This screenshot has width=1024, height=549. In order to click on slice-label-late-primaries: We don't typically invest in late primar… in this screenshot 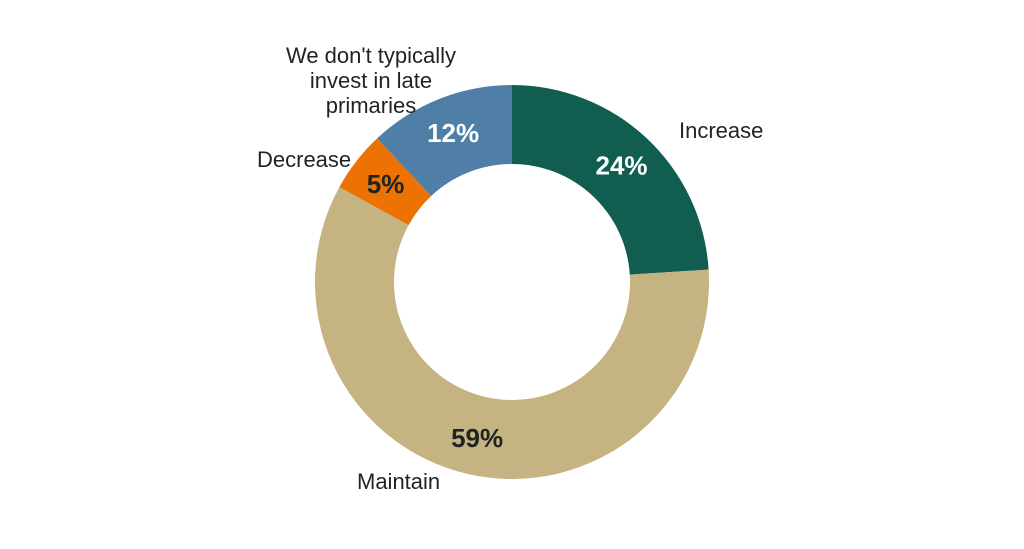, I will do `click(371, 80)`.